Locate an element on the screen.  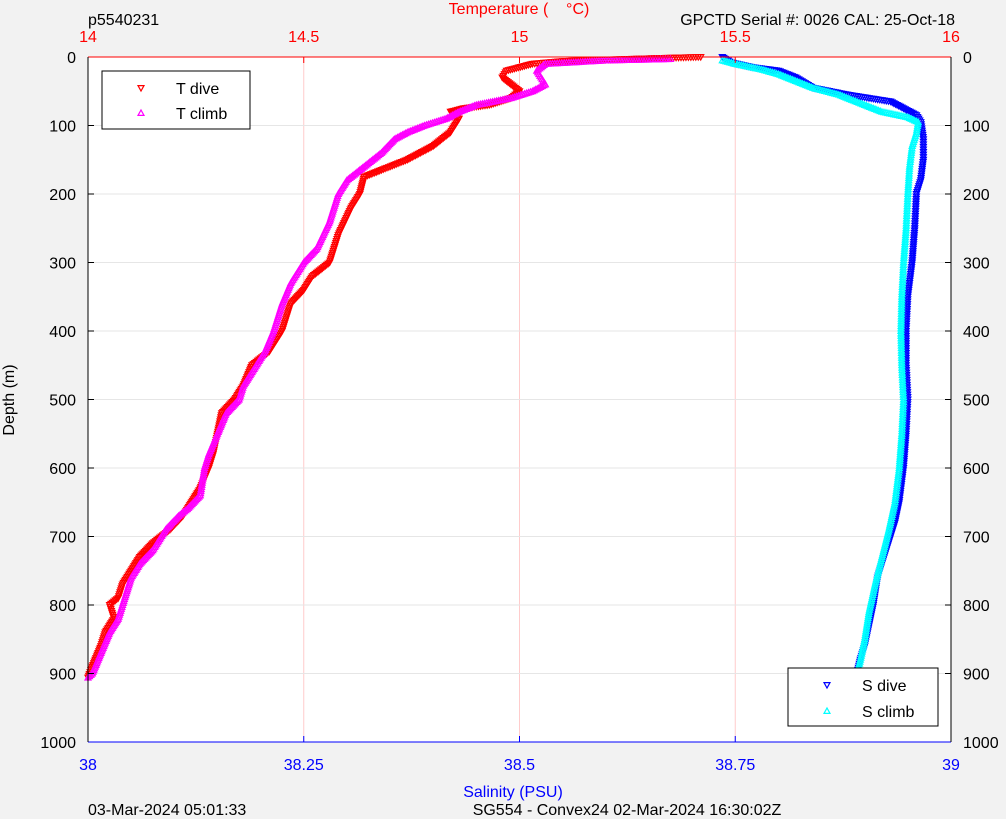
depth-tick-label-left: 0 is located at coordinates (71, 58).